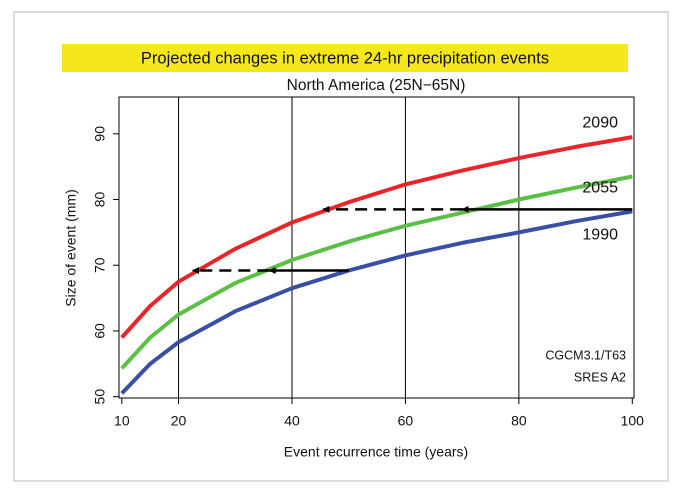  Describe the element at coordinates (100, 331) in the screenshot. I see `y-tick-label: 60` at that location.